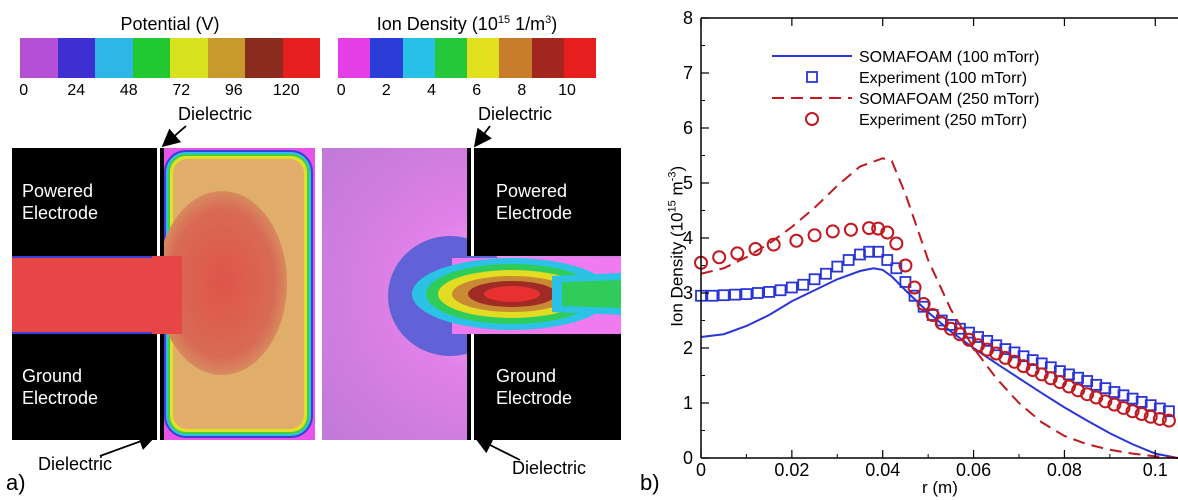 Image resolution: width=1178 pixels, height=500 pixels. Describe the element at coordinates (549, 468) in the screenshot. I see `dielectric-label-bottom-right: Dielectric` at that location.